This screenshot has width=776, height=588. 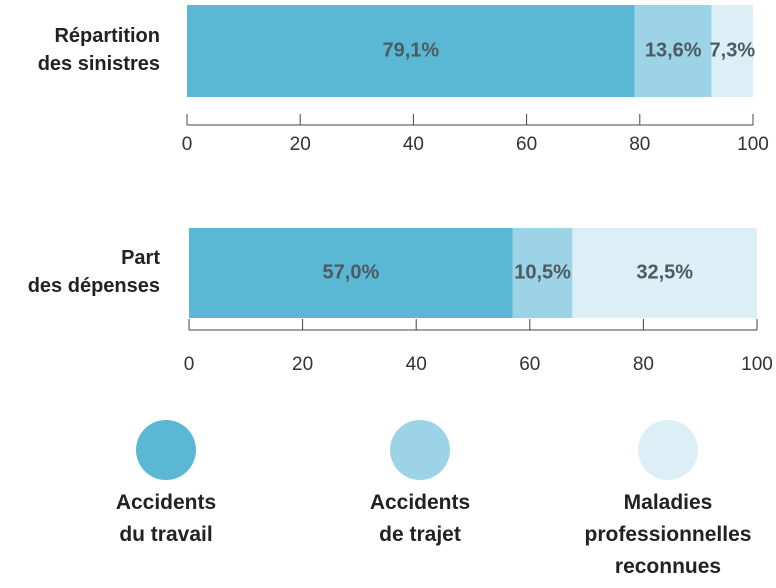 I want to click on value-label: 79,1%, so click(x=410, y=50).